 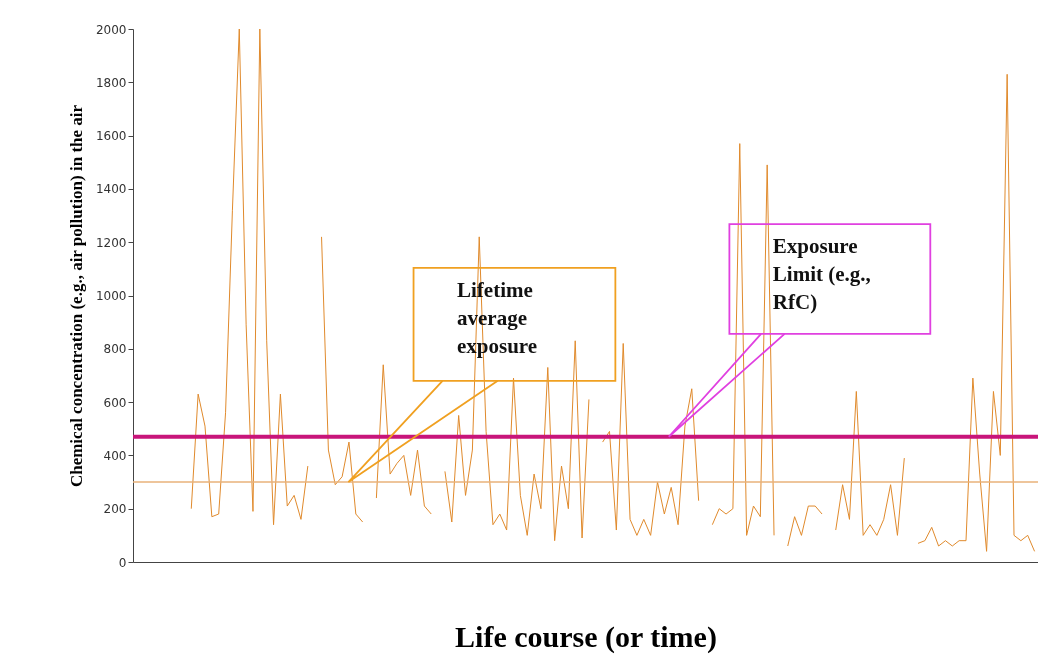 I want to click on y-tick-label: 1000, so click(x=111, y=296).